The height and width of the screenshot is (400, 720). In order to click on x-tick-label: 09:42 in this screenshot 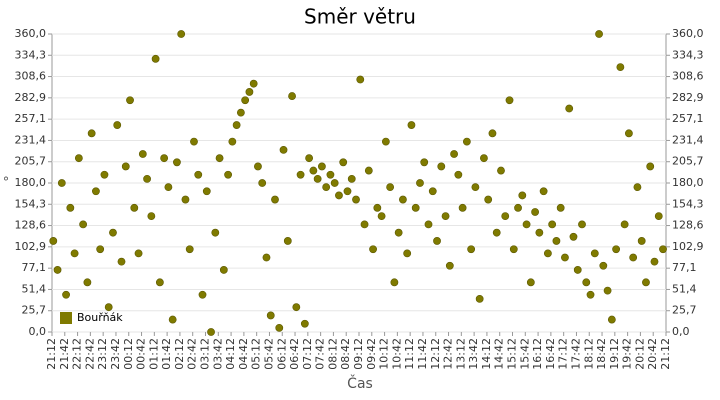, I will do `click(371, 354)`.